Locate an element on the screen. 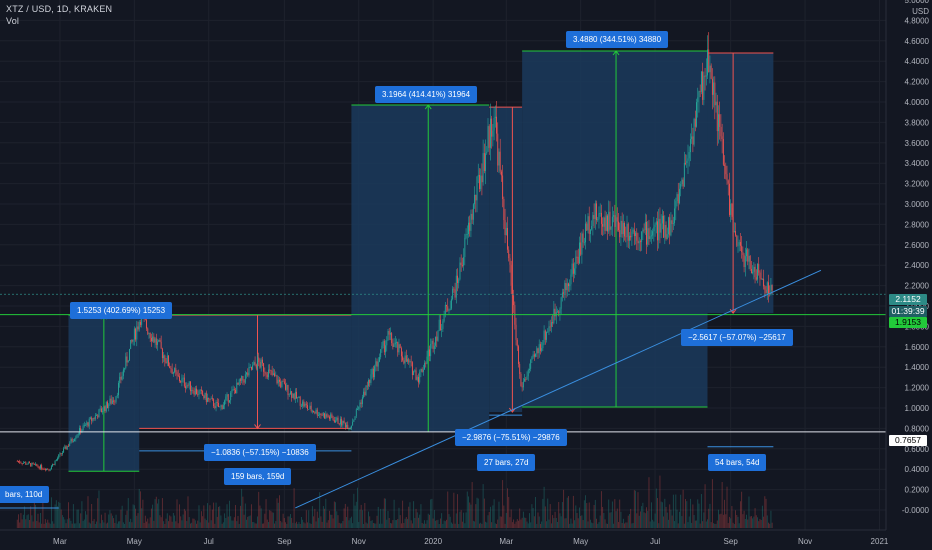 Image resolution: width=932 pixels, height=550 pixels. time-axis: Mar May Jul Sep Nov 2020 Mar May Jul Sep Nov 2021 is located at coordinates (466, 539).